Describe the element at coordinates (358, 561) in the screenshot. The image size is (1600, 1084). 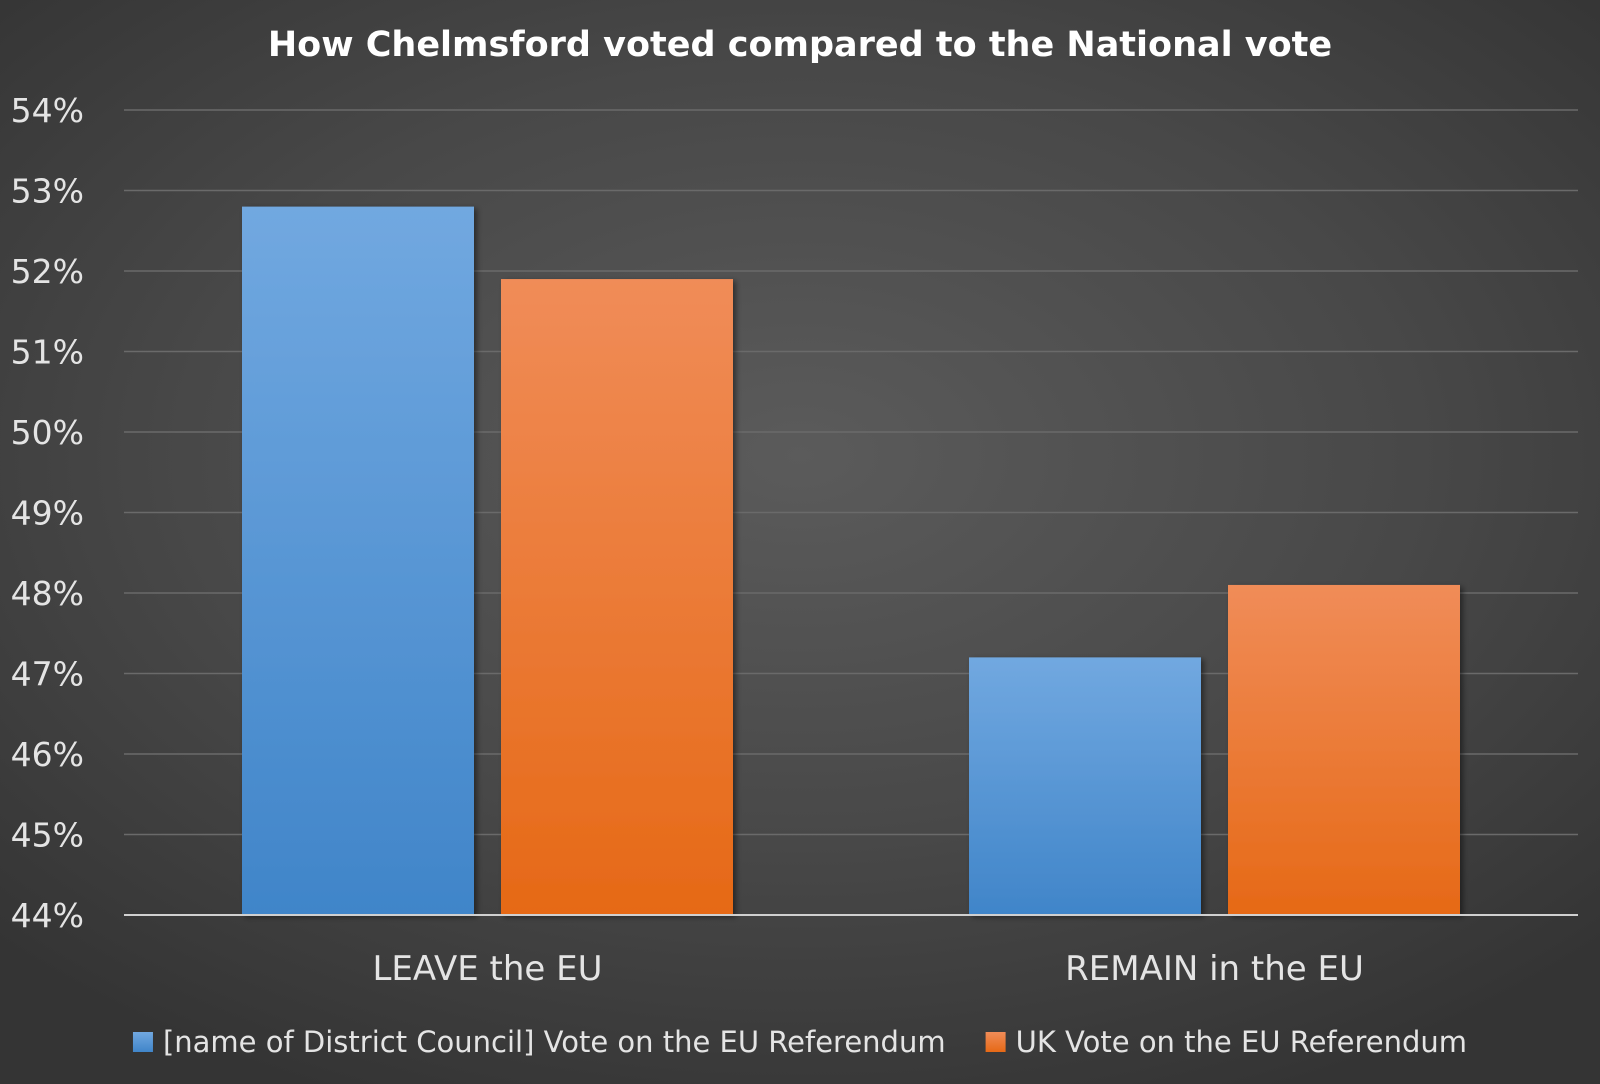
I see `bar-district-leave` at that location.